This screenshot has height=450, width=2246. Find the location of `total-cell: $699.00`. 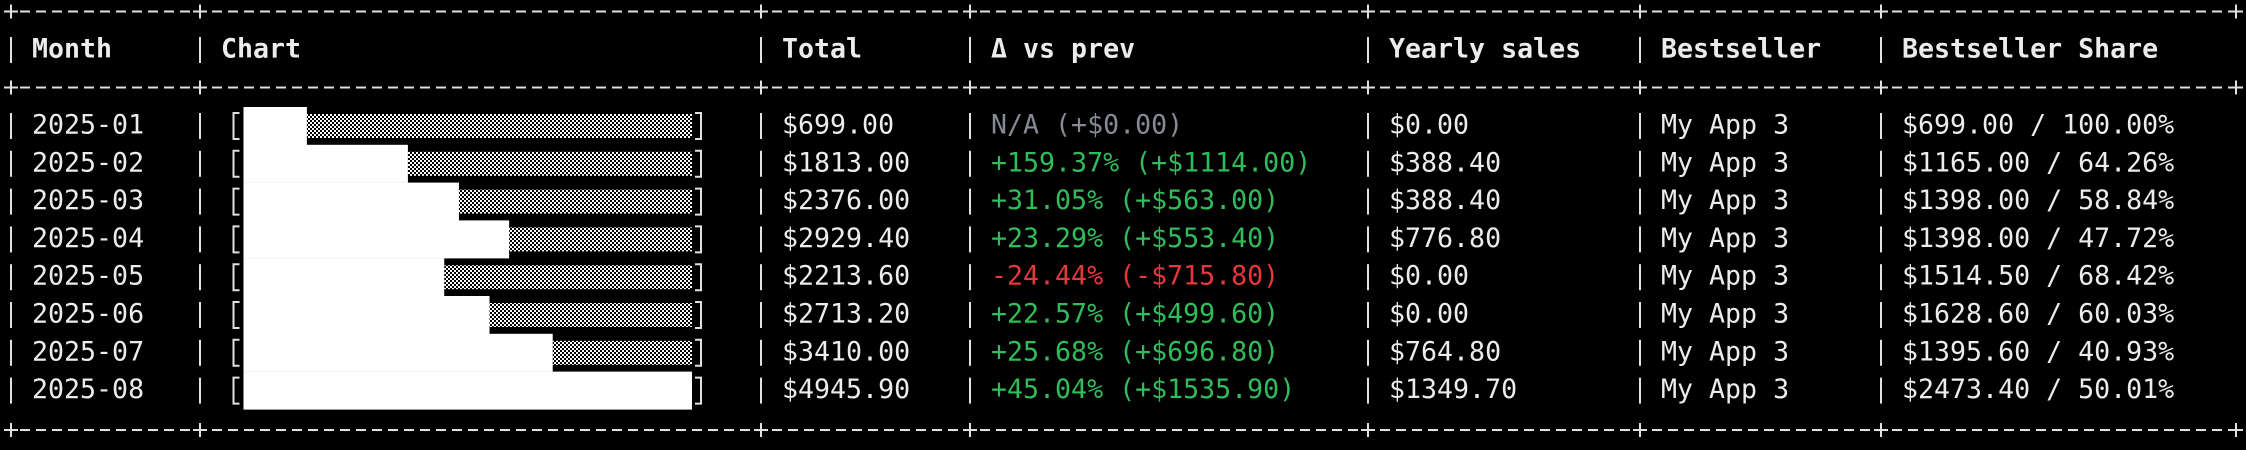

total-cell: $699.00 is located at coordinates (838, 125).